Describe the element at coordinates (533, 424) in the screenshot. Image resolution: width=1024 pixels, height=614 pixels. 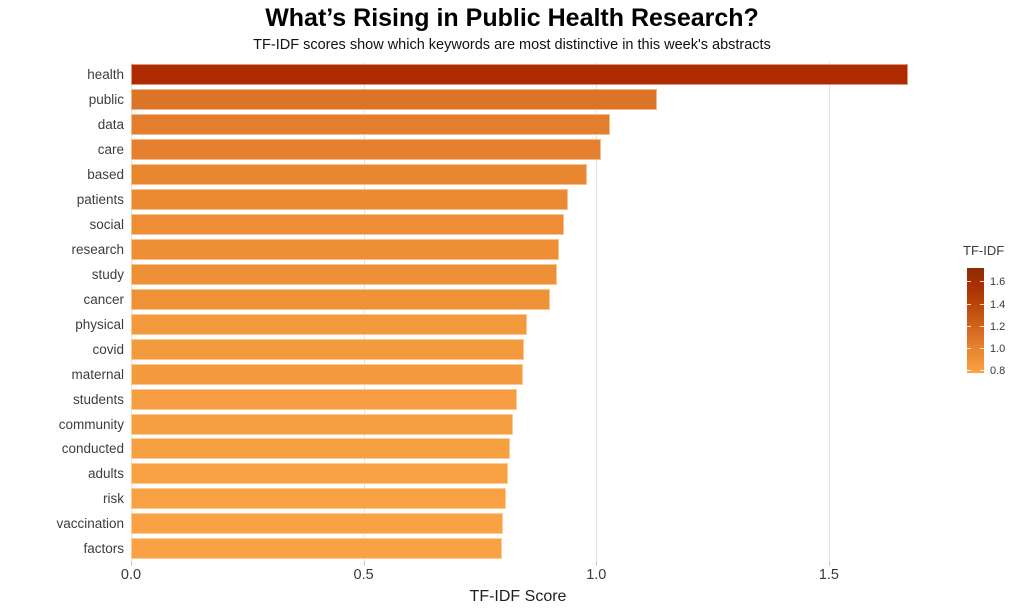
I see `bar-row-community` at that location.